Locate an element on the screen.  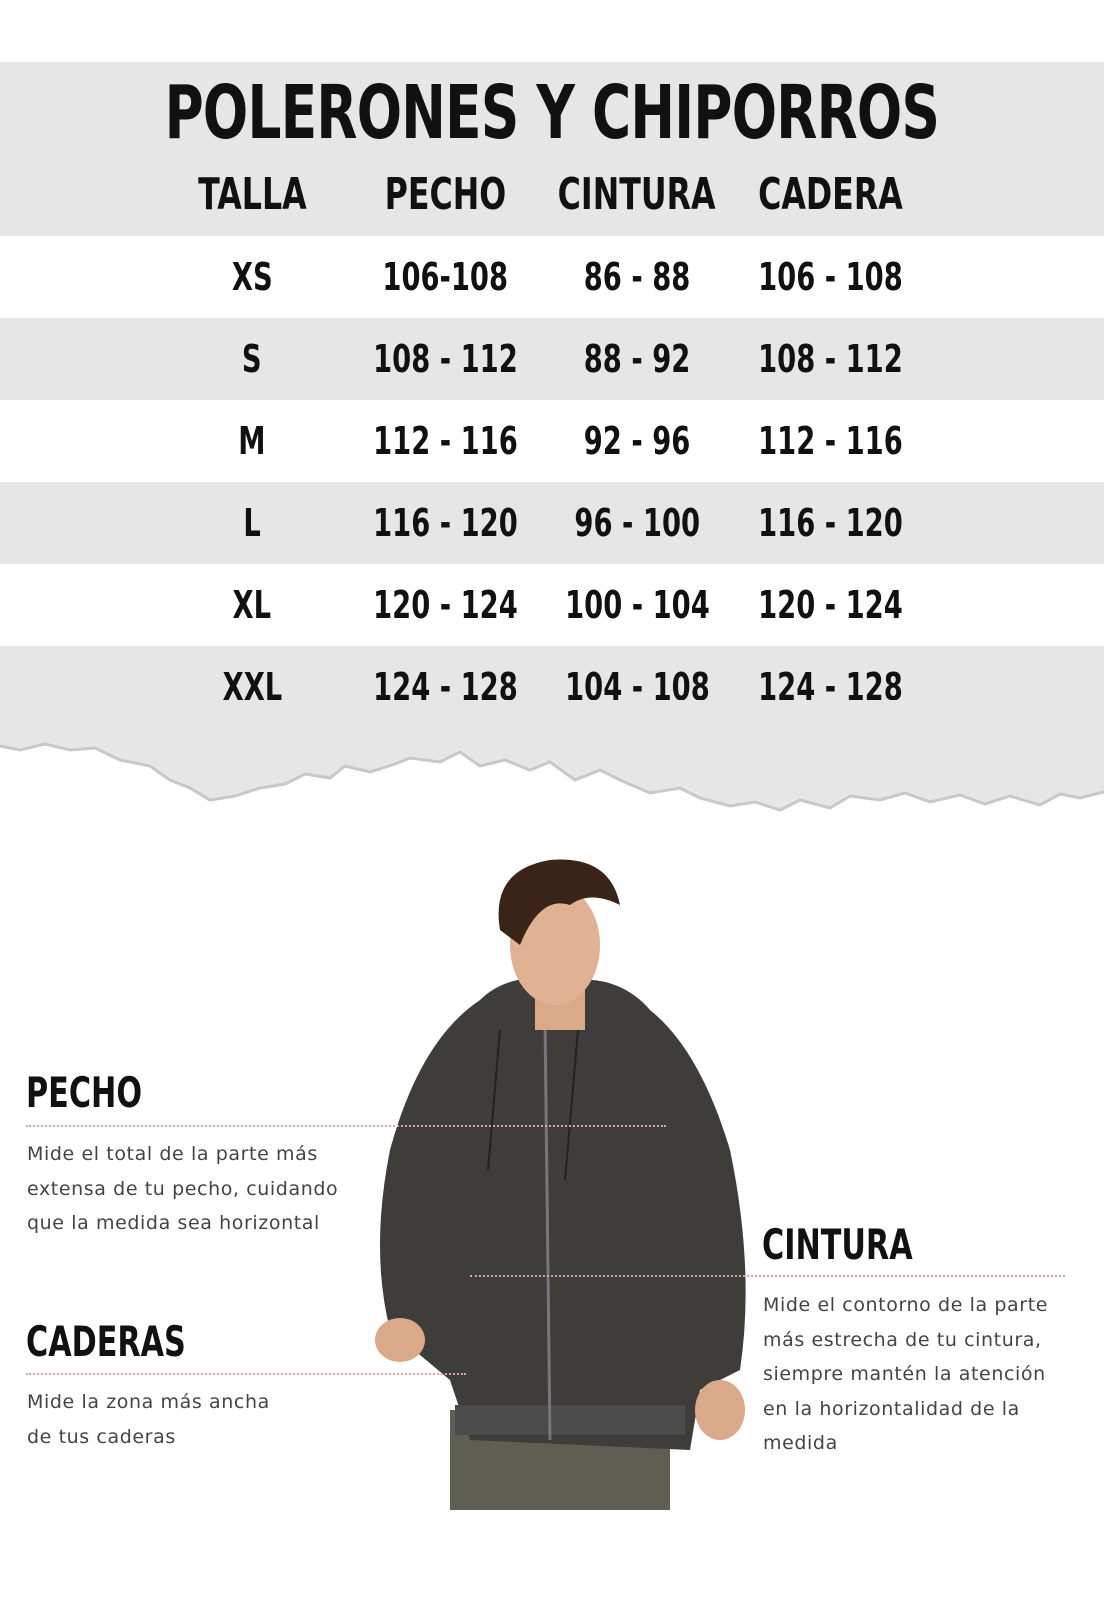
table-cell: S is located at coordinates (252, 359).